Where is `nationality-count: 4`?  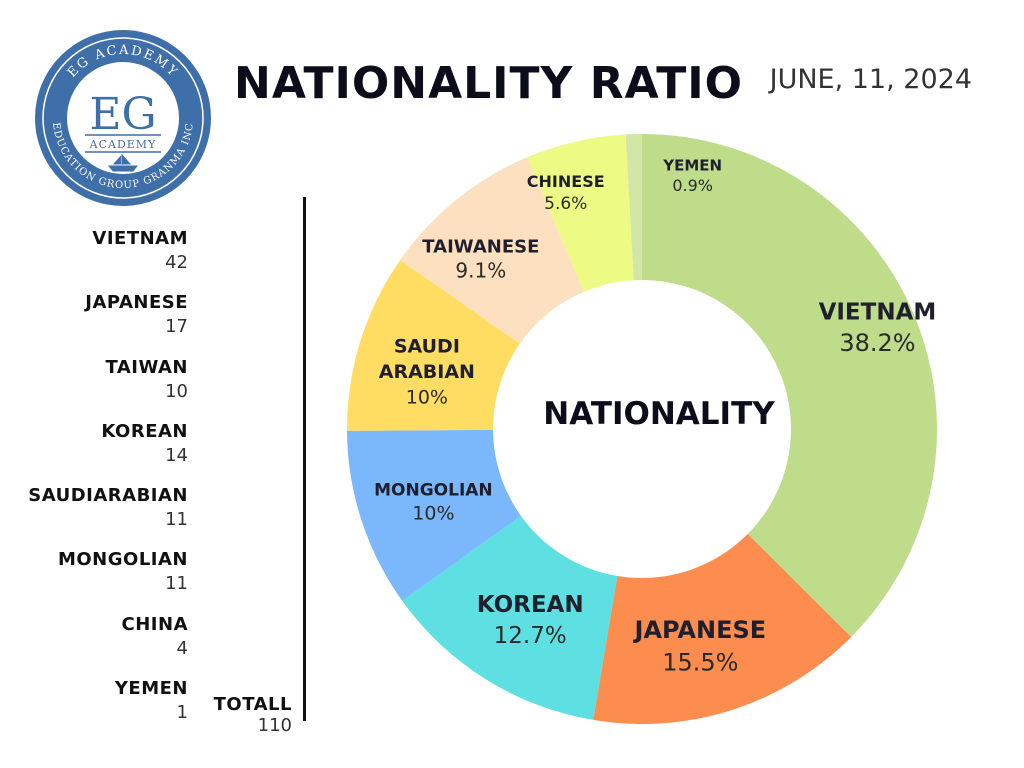 nationality-count: 4 is located at coordinates (182, 648).